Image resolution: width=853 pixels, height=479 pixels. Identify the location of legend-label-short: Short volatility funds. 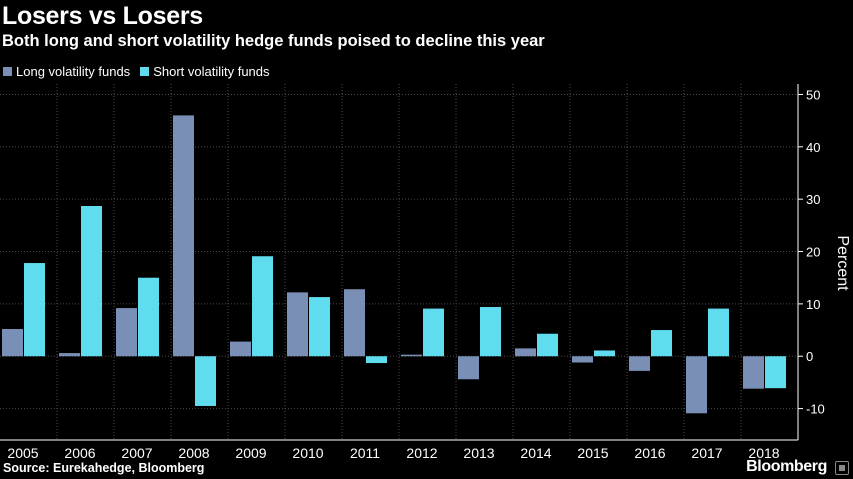
(211, 71).